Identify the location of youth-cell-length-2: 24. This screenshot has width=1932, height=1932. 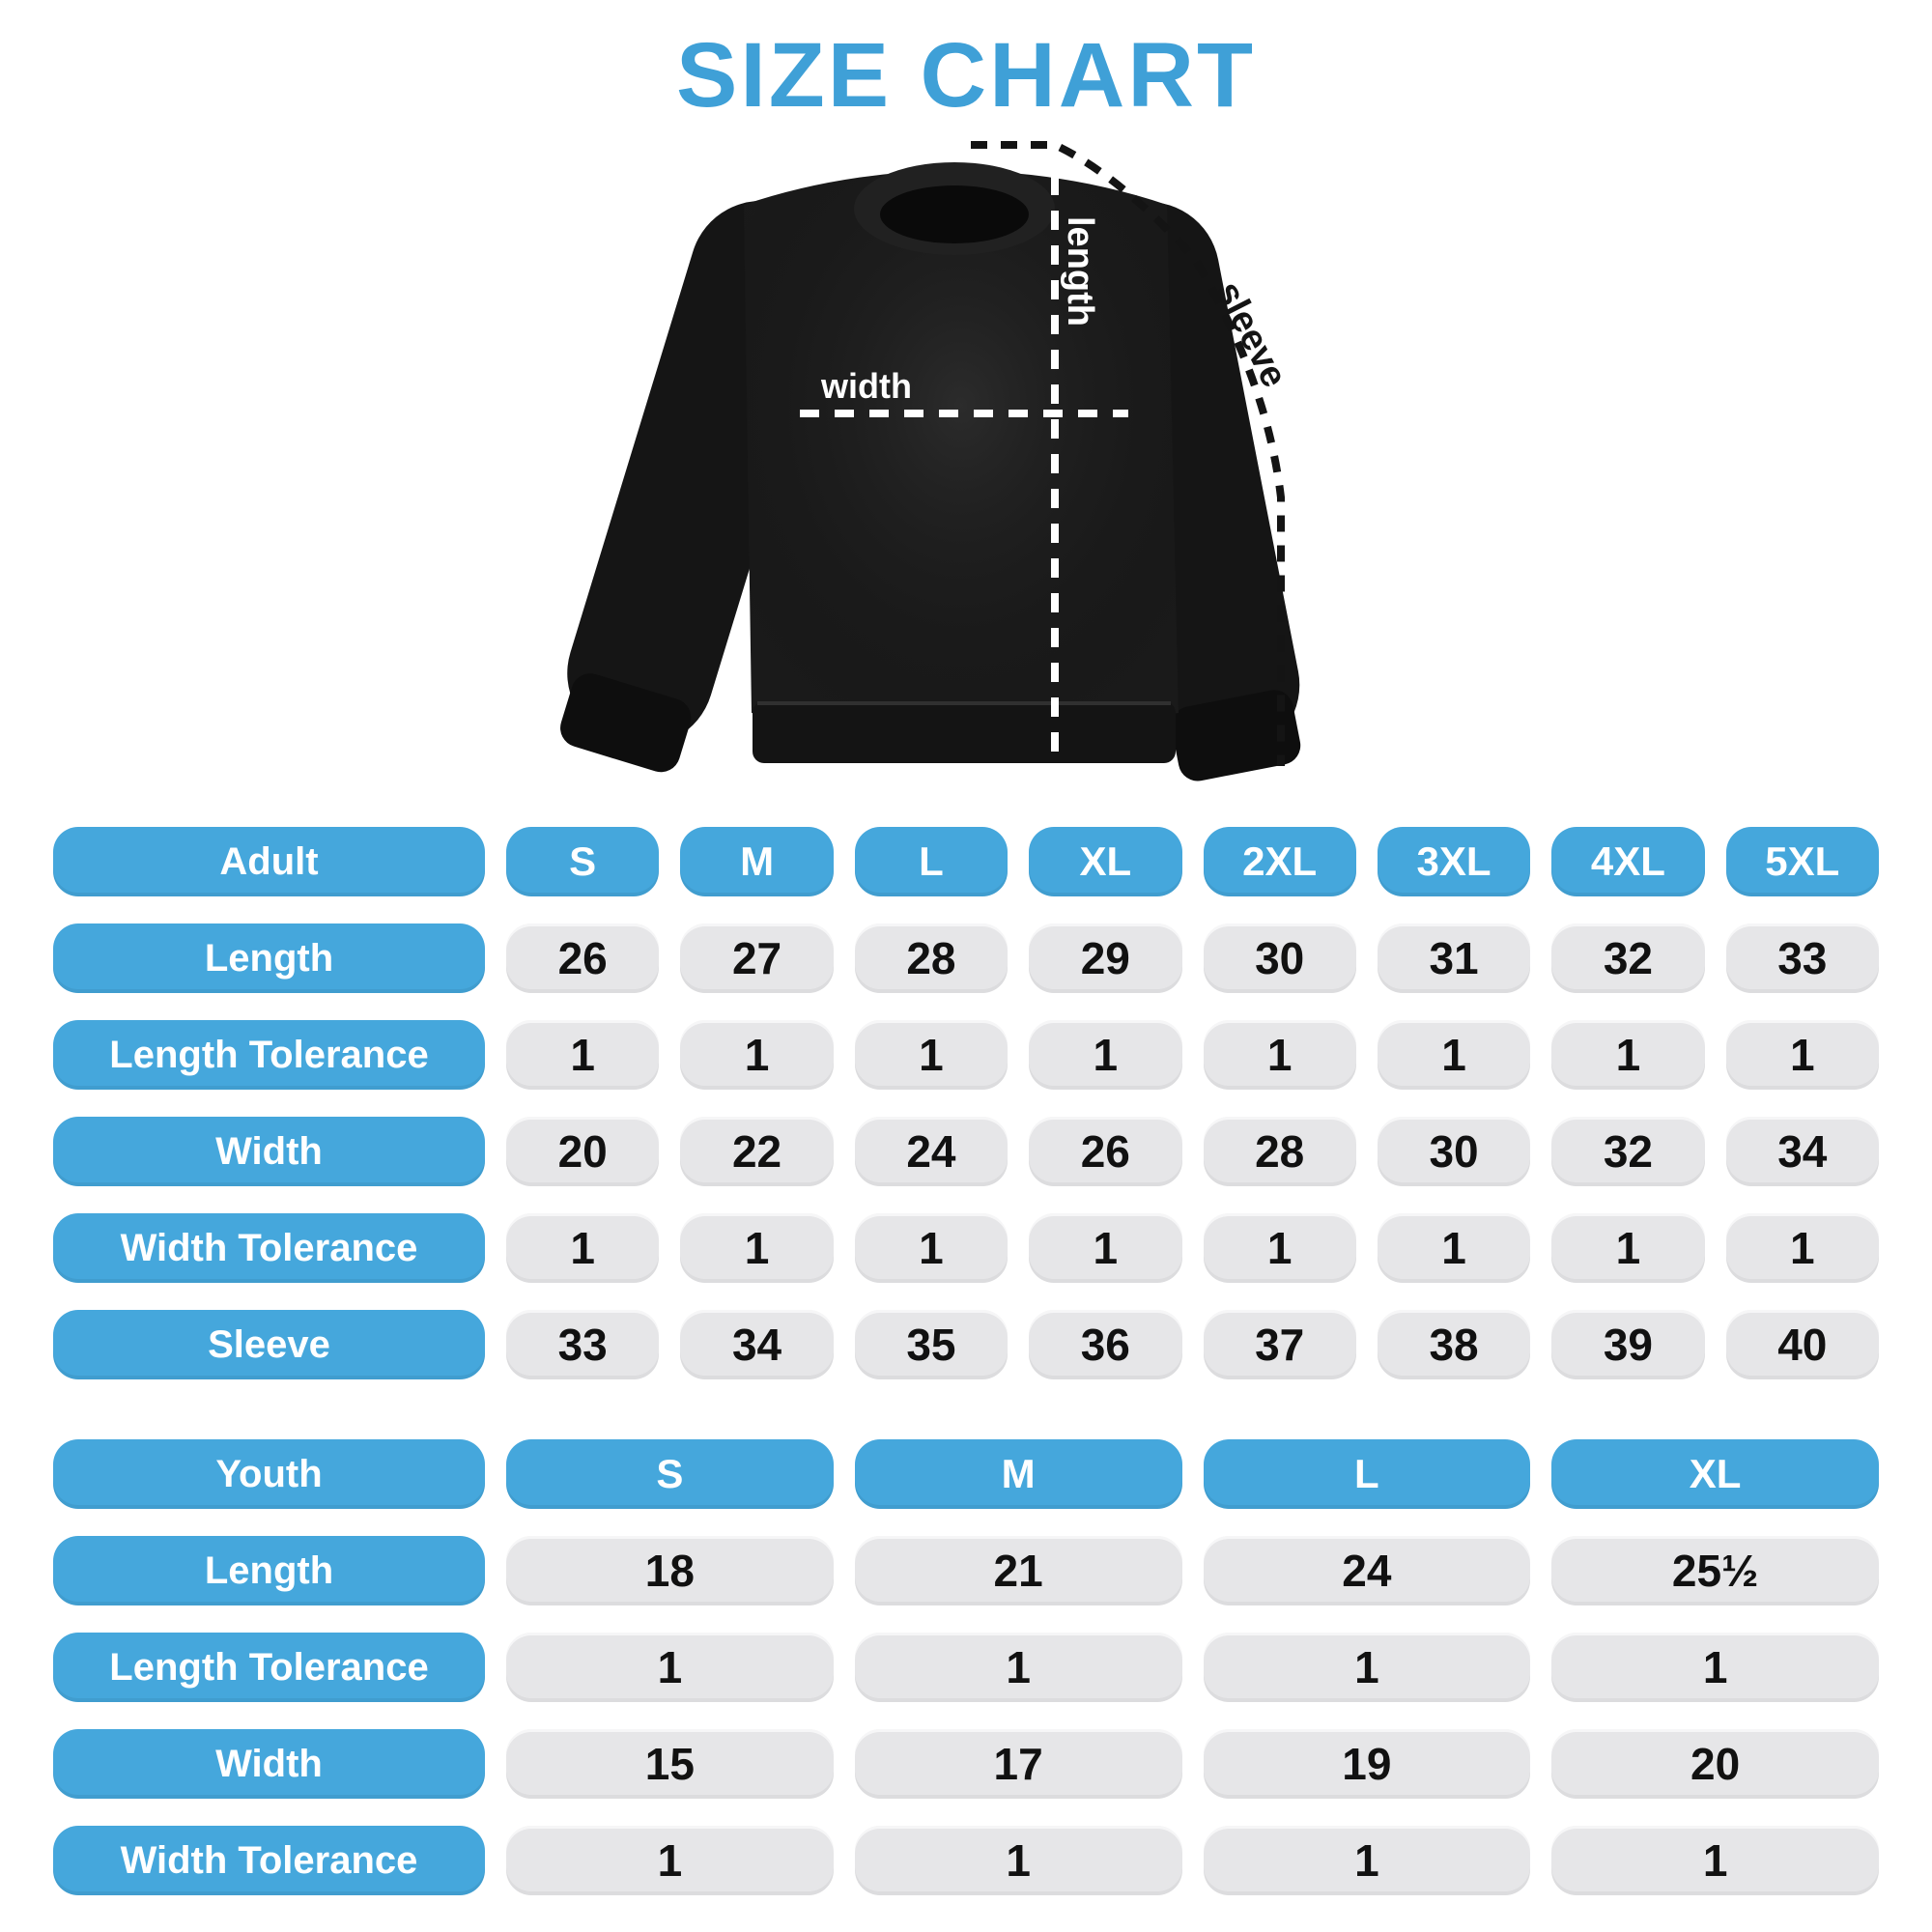
(1367, 1570).